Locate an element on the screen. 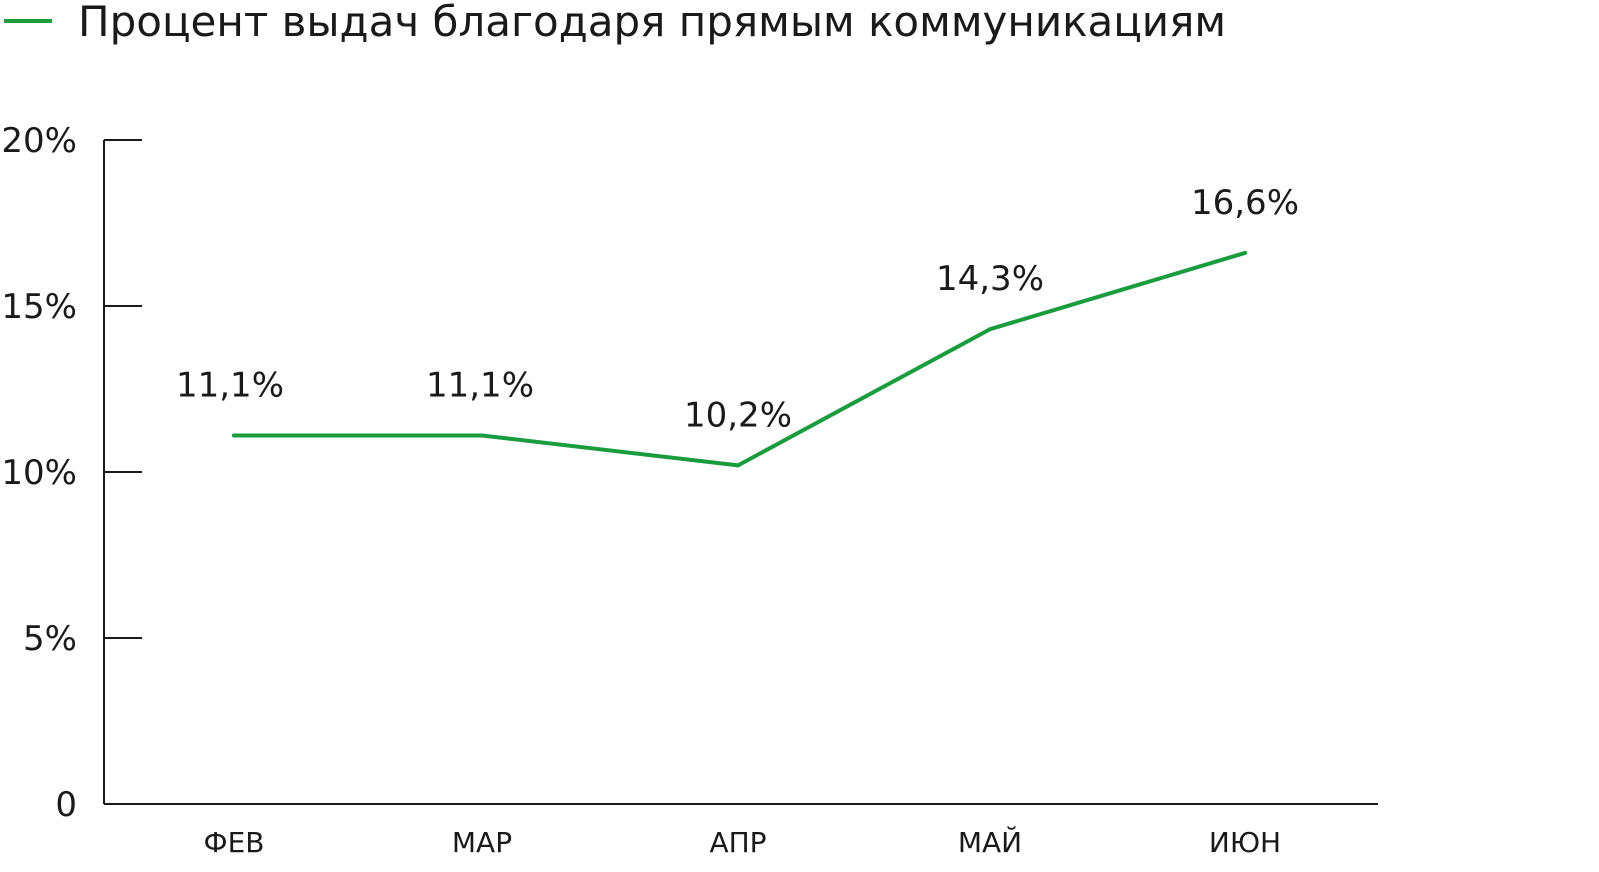 The width and height of the screenshot is (1599, 872). y-axis-ticks: 0 5% 10% 15% 20% is located at coordinates (71, 473).